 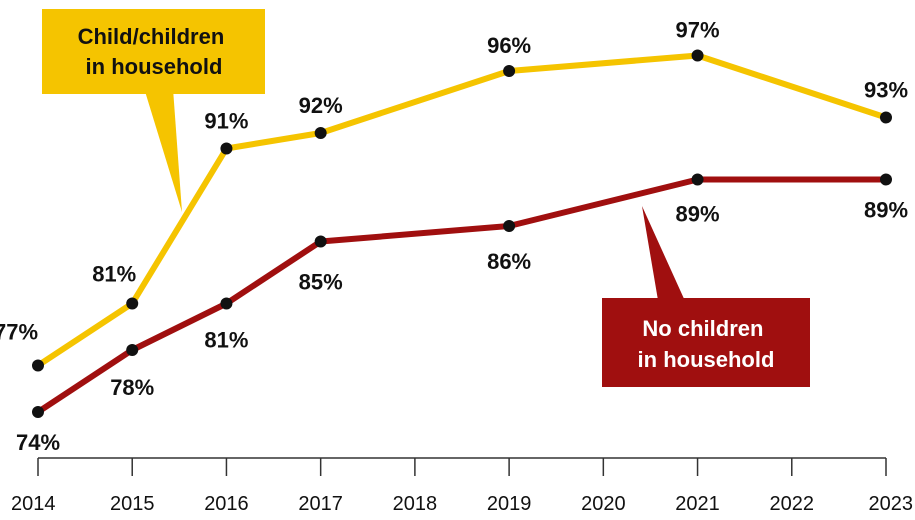 I want to click on callout-child-box, so click(x=153, y=51).